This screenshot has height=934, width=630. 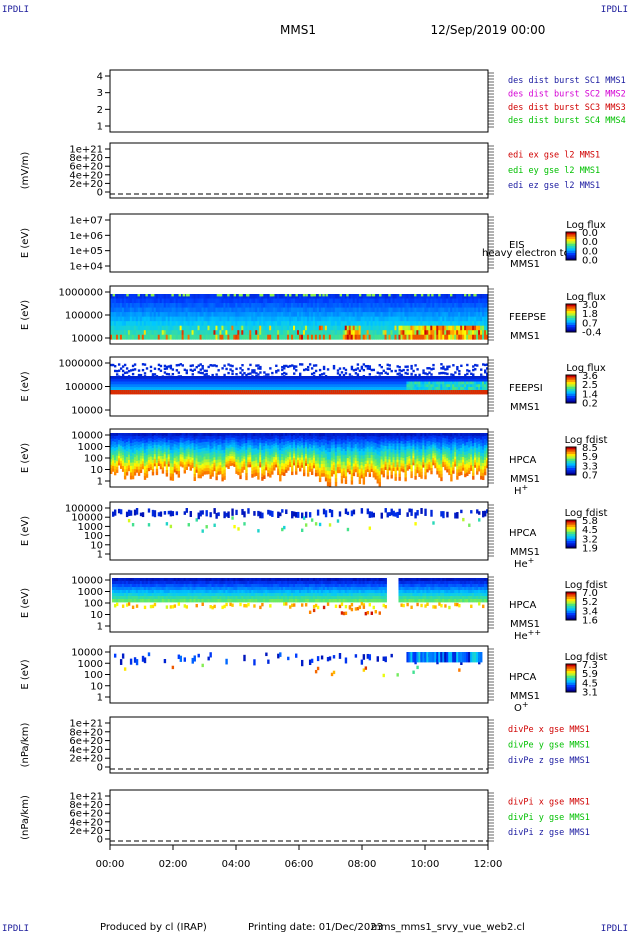 What do you see at coordinates (567, 81) in the screenshot?
I see `burst-legend-item: des dist burst SC1 MMS1` at bounding box center [567, 81].